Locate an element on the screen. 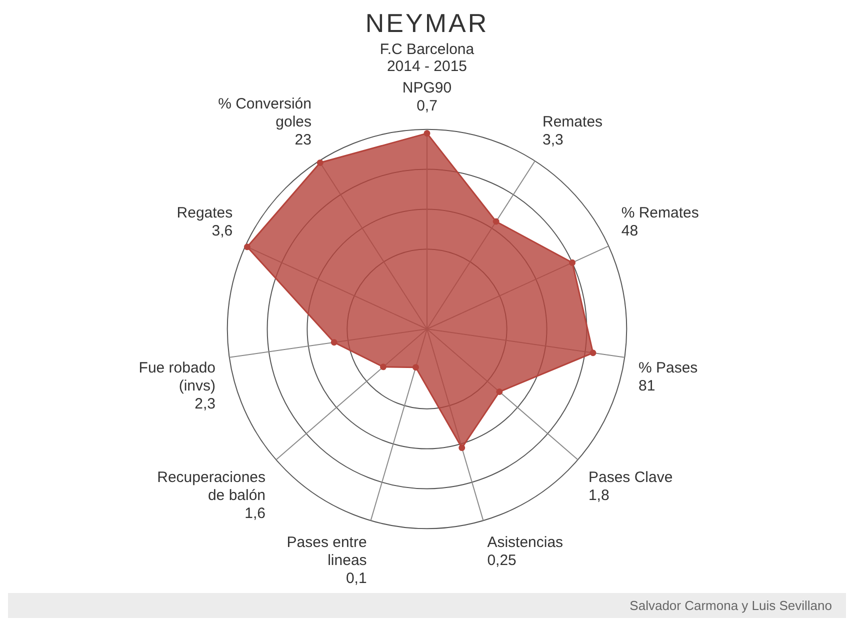 The height and width of the screenshot is (640, 854). spoke-label: % Remates 48 is located at coordinates (660, 222).